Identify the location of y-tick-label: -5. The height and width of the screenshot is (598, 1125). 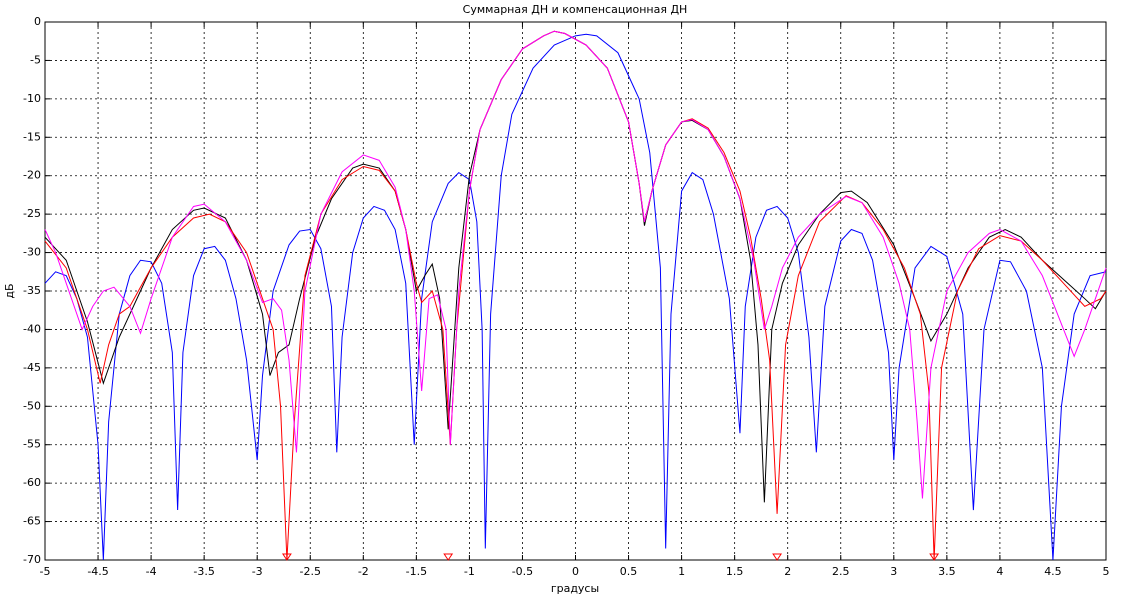
(35, 59).